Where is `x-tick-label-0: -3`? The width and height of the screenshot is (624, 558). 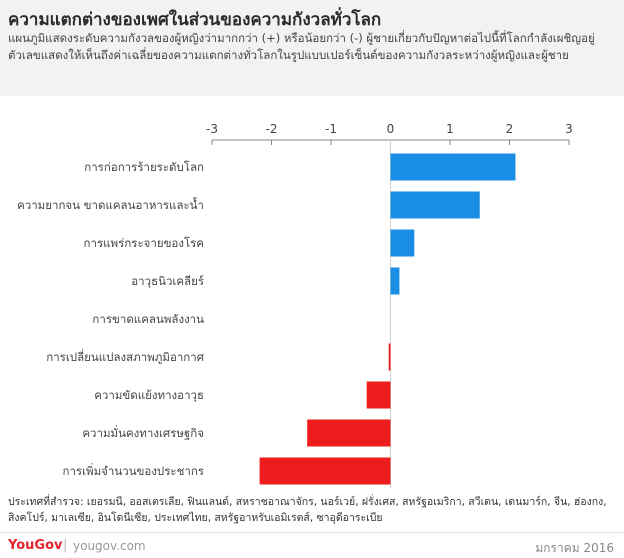 x-tick-label-0: -3 is located at coordinates (212, 129).